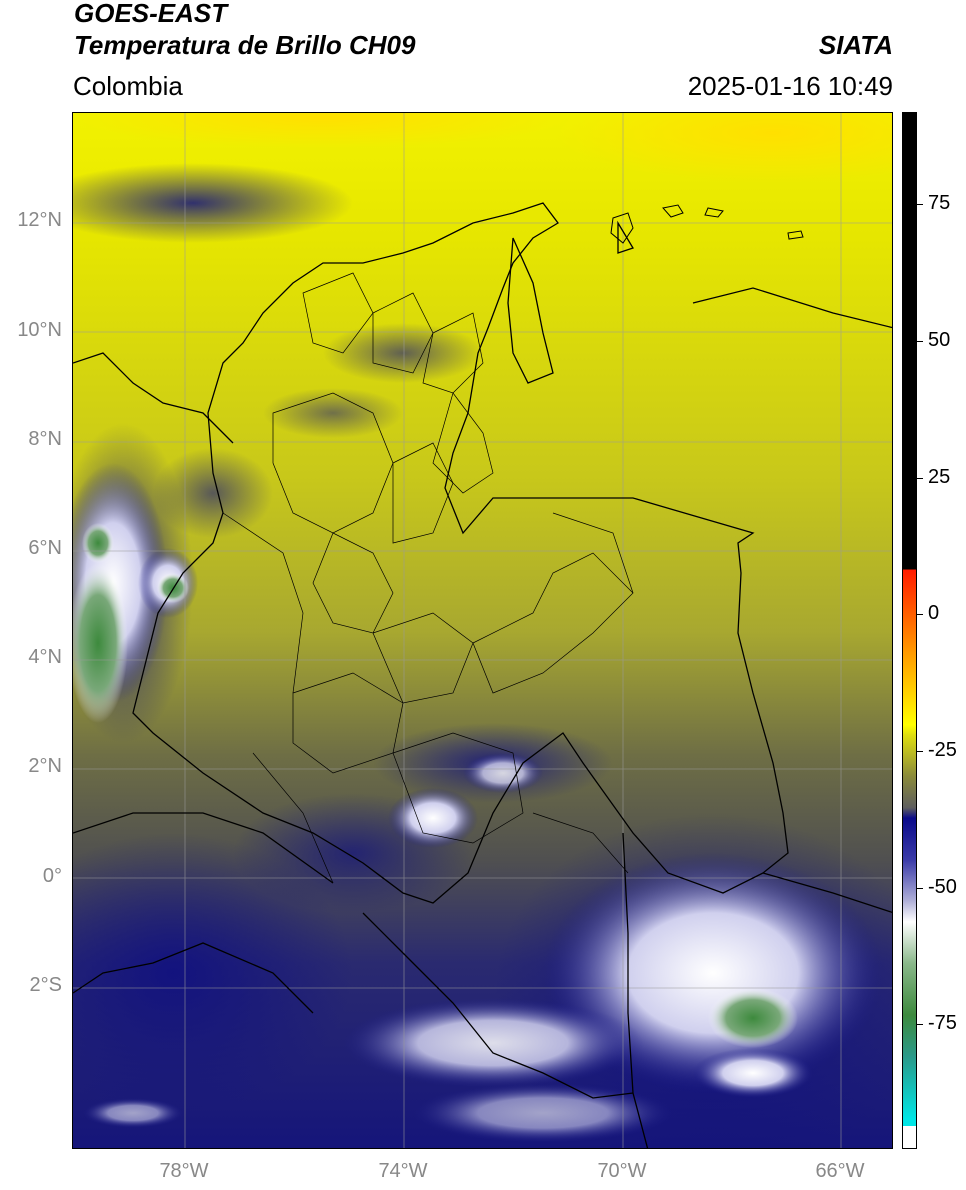  Describe the element at coordinates (939, 203) in the screenshot. I see `colorbar-label-75: 75` at that location.